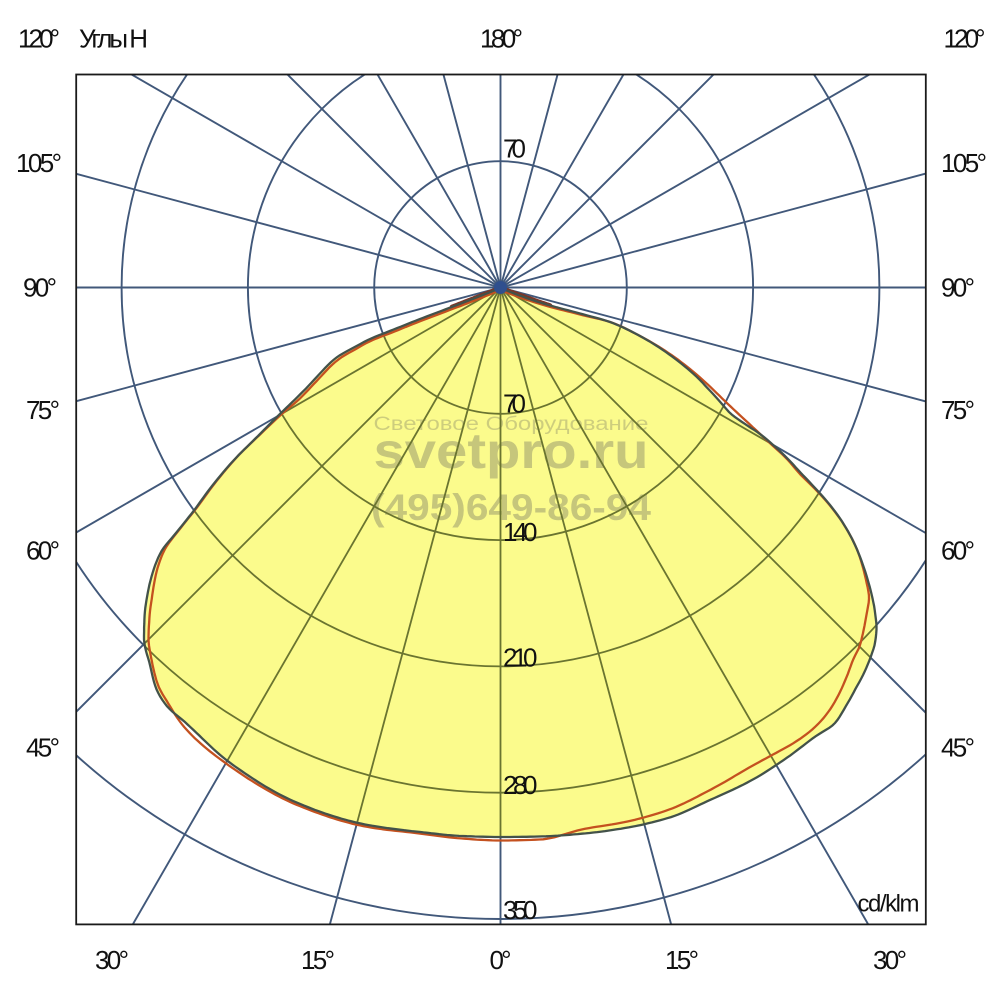 The width and height of the screenshot is (1000, 1000). I want to click on svg-text: cd/klm, so click(889, 904).